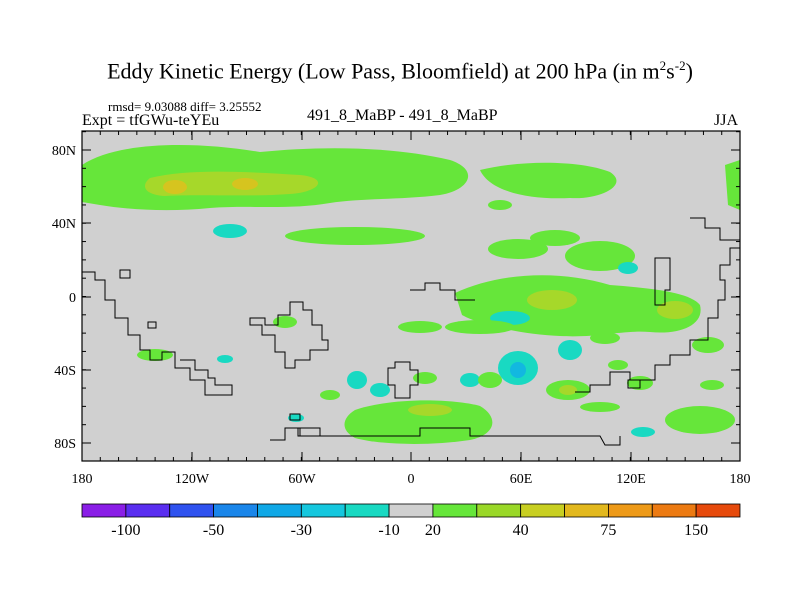 Image resolution: width=800 pixels, height=600 pixels. I want to click on contour-equator-yg, so click(552, 300).